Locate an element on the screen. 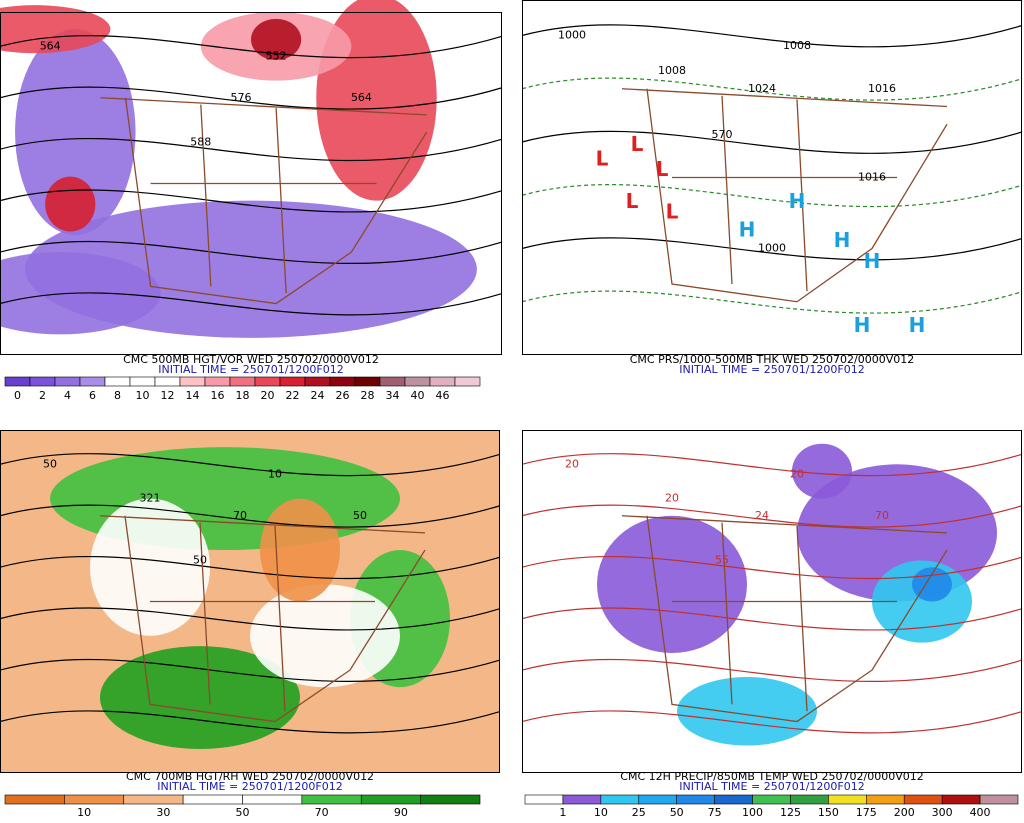  map-label: 10 is located at coordinates (275, 474).